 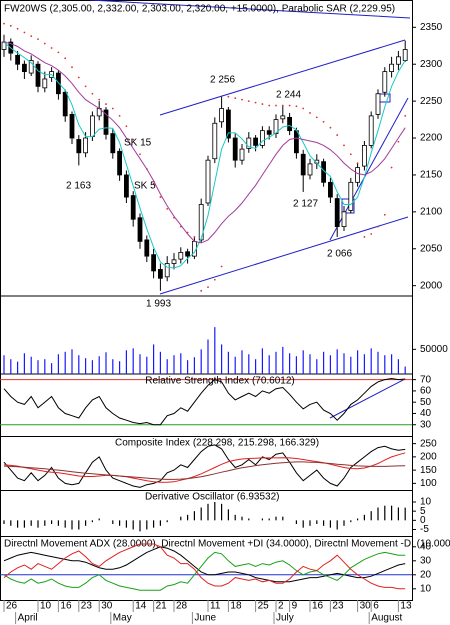 I want to click on annotation: 2 066, so click(x=339, y=254).